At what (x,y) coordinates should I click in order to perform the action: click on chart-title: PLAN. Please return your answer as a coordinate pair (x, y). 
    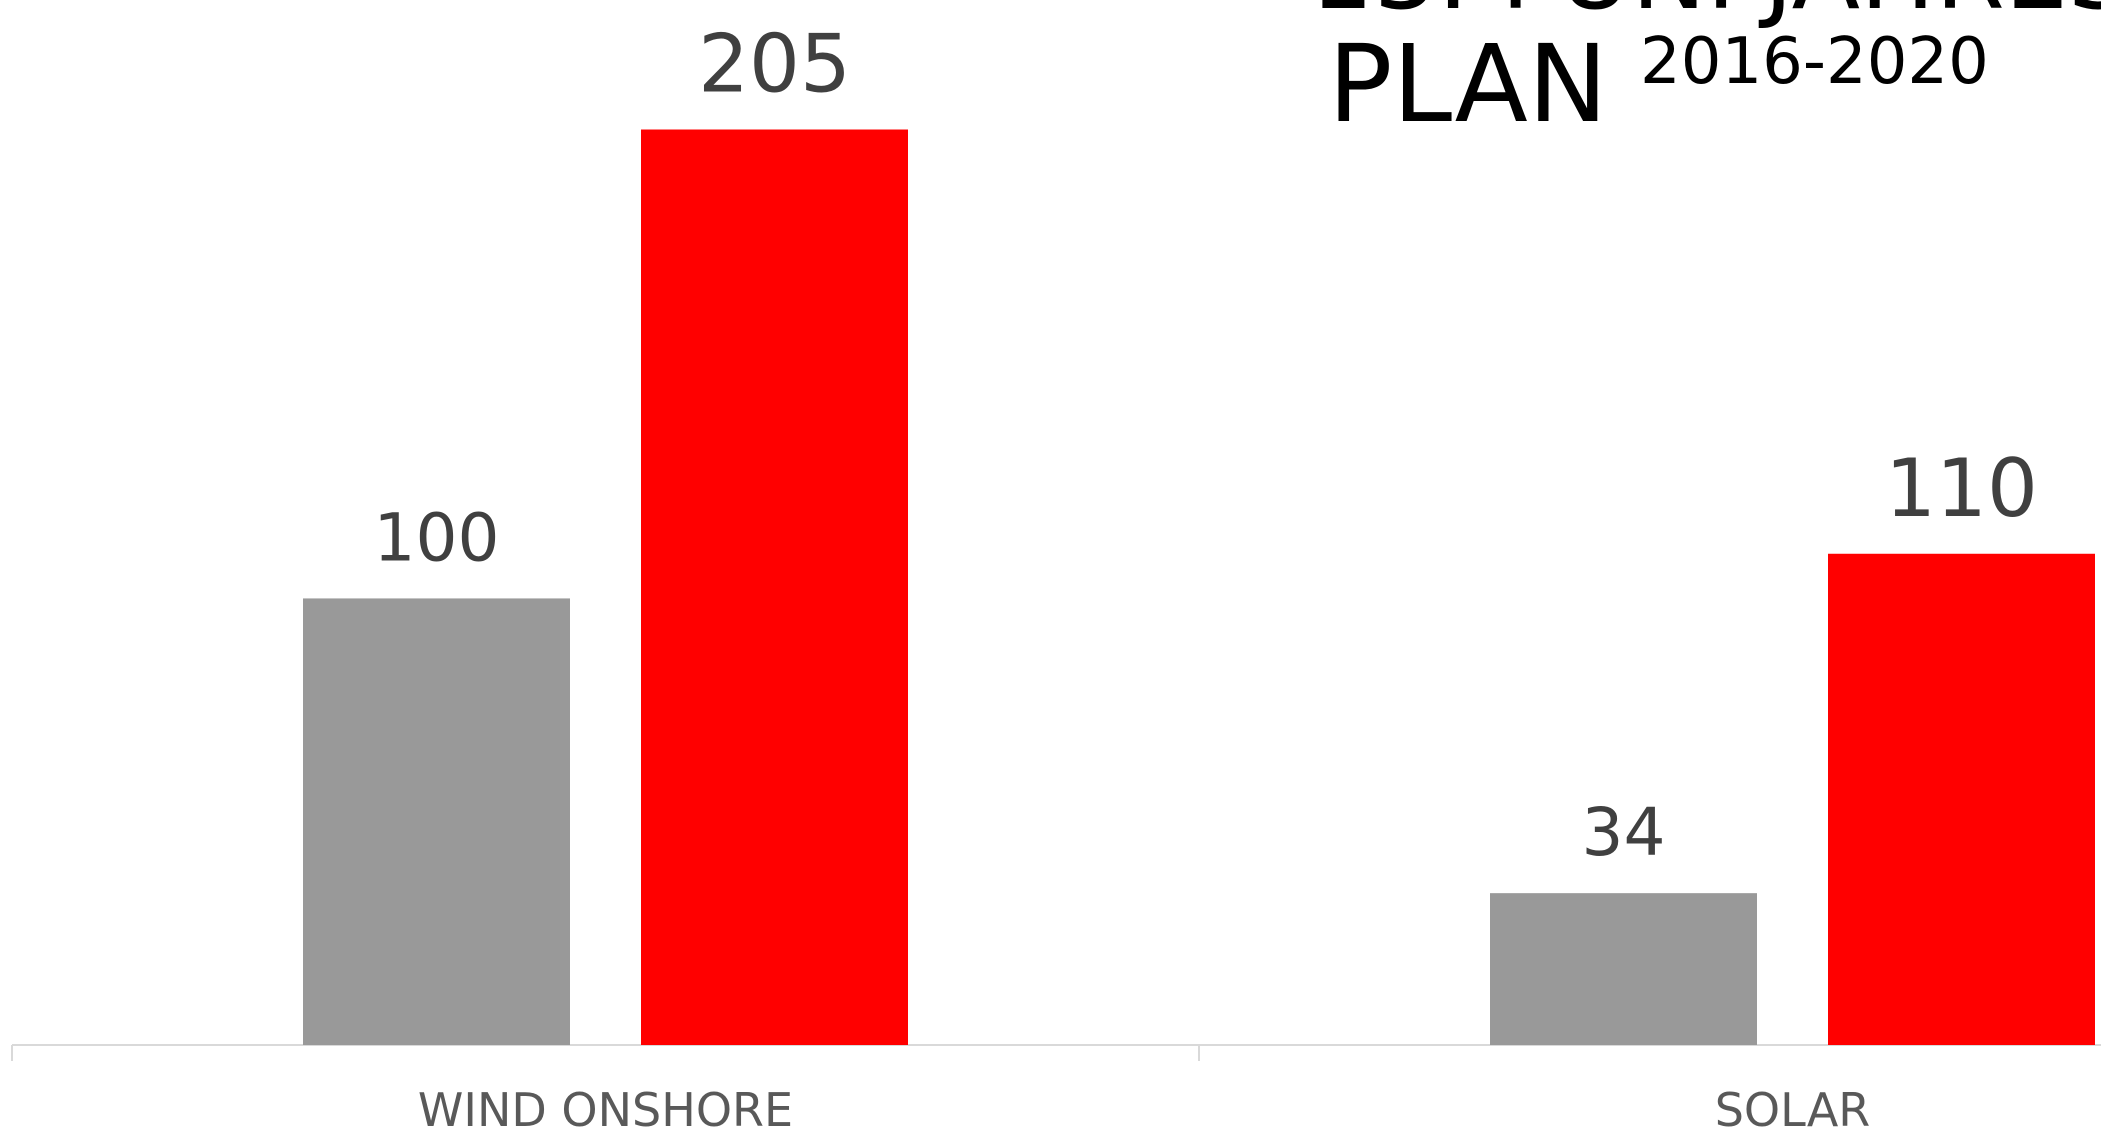
    Looking at the image, I should click on (1468, 85).